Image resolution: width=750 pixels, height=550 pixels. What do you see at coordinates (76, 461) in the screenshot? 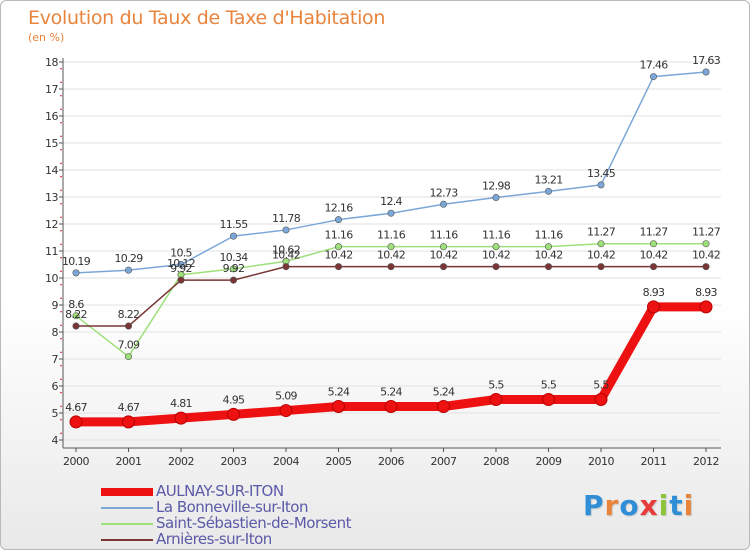
I see `x-tick-label: 2000` at bounding box center [76, 461].